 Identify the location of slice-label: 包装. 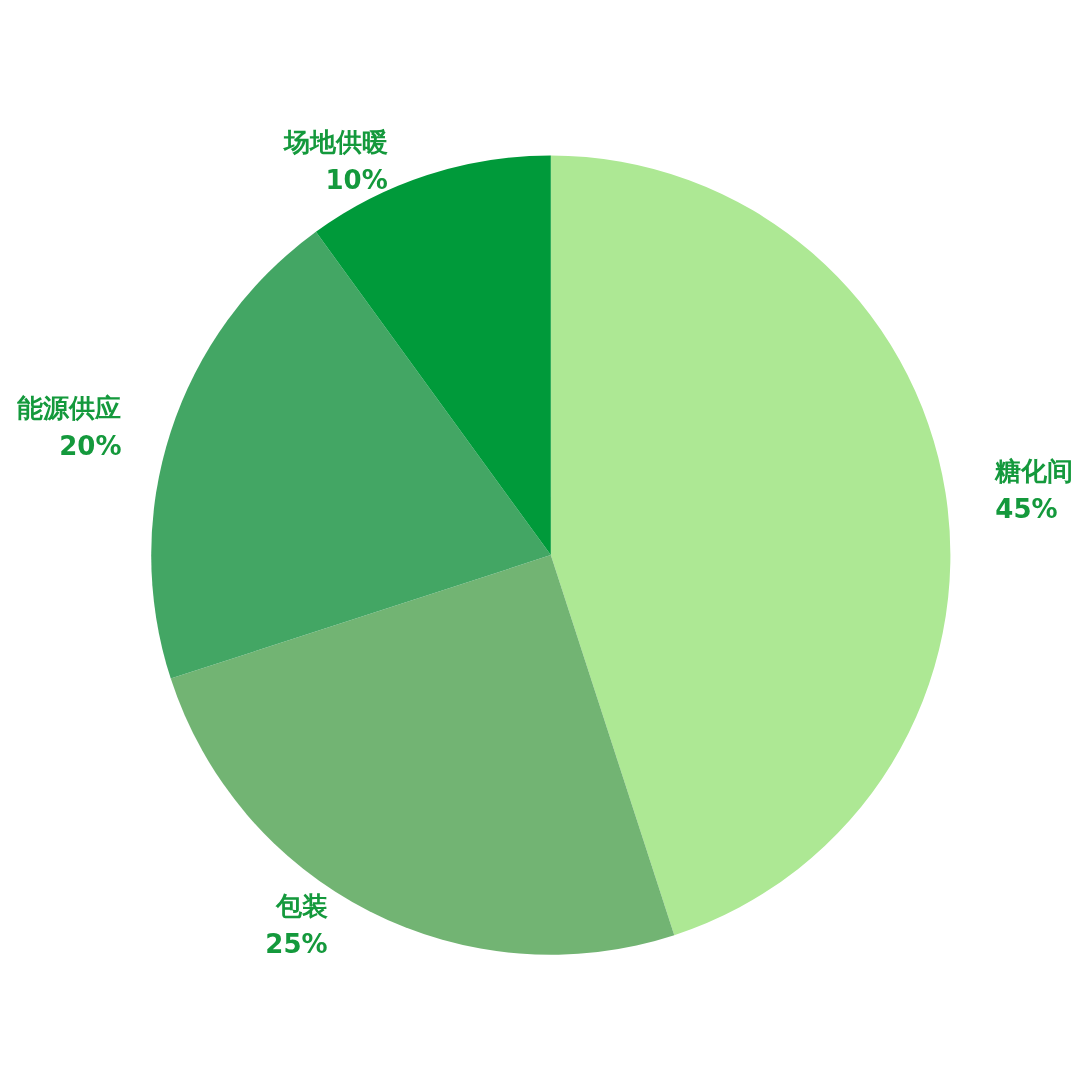
(301, 905).